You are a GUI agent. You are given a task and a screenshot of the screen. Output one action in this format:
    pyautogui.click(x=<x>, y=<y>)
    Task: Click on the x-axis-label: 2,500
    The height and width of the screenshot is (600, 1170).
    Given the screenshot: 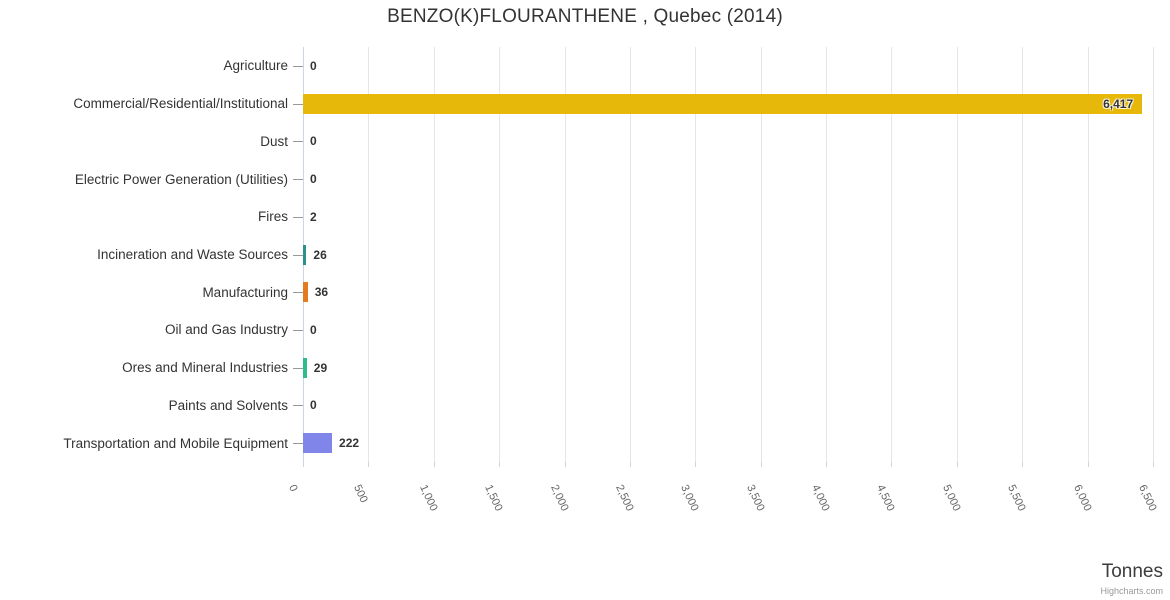 What is the action you would take?
    pyautogui.click(x=624, y=498)
    